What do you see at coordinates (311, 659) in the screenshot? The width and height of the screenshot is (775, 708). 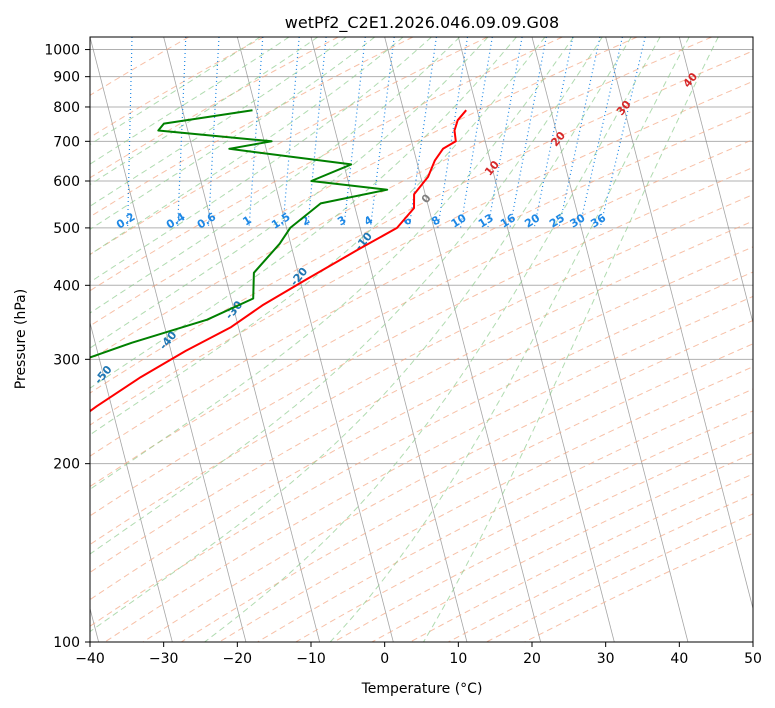 I see `x-tick-label: −10` at bounding box center [311, 659].